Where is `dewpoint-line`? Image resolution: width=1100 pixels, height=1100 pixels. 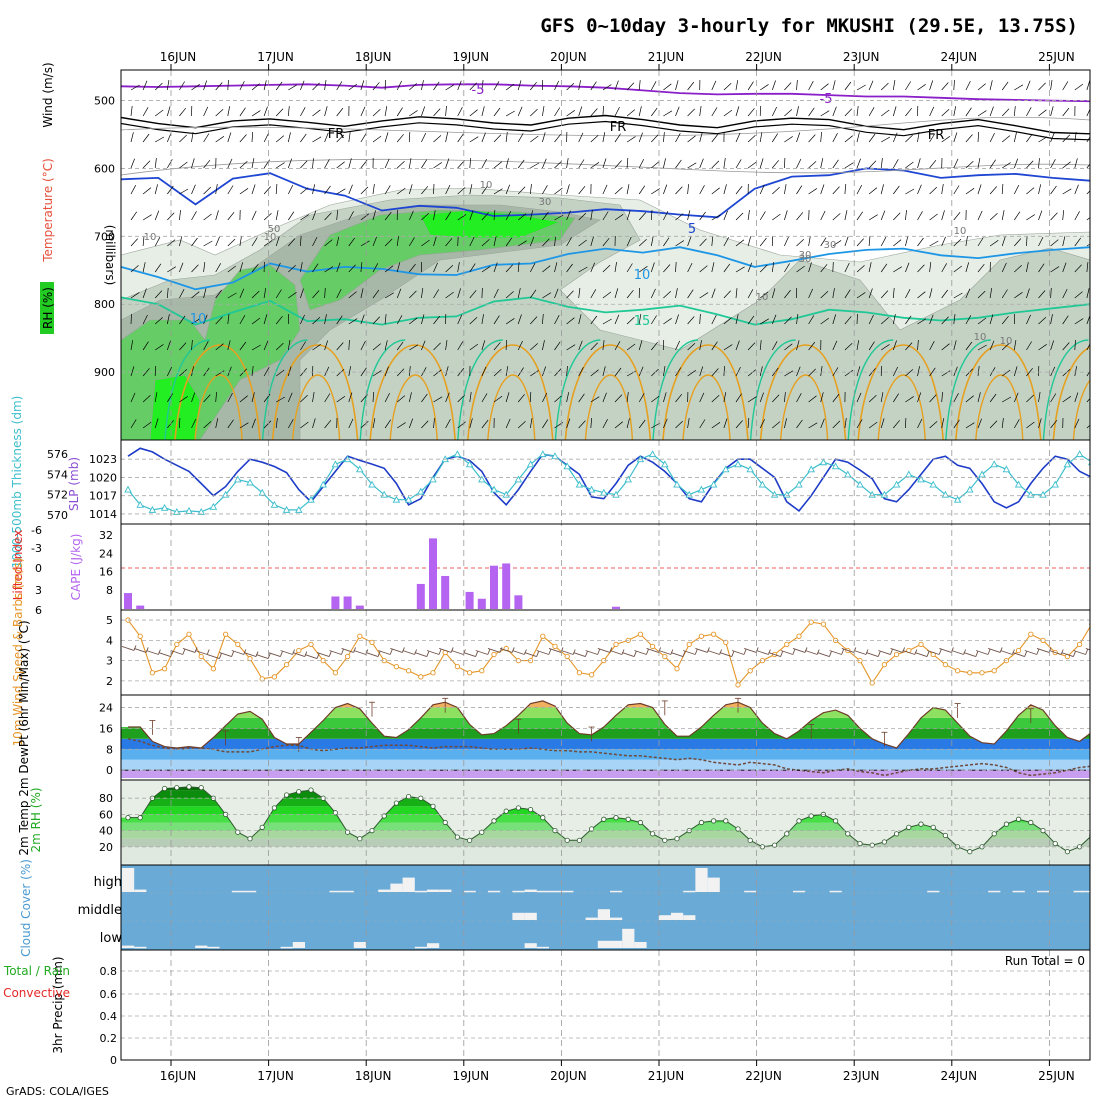
dewpoint-line is located at coordinates (608, 757).